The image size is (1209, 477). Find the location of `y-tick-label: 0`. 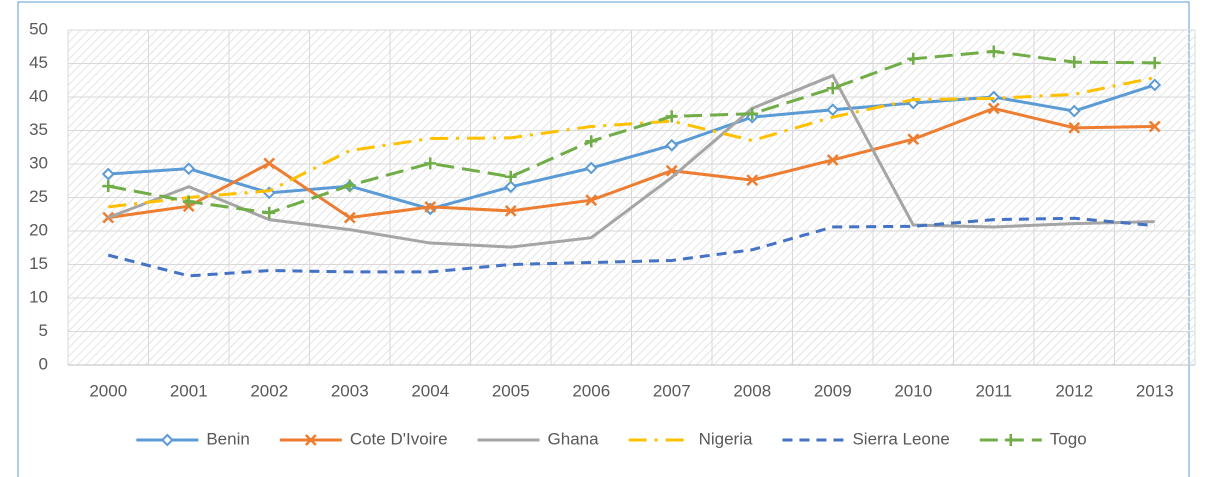

y-tick-label: 0 is located at coordinates (43, 363).